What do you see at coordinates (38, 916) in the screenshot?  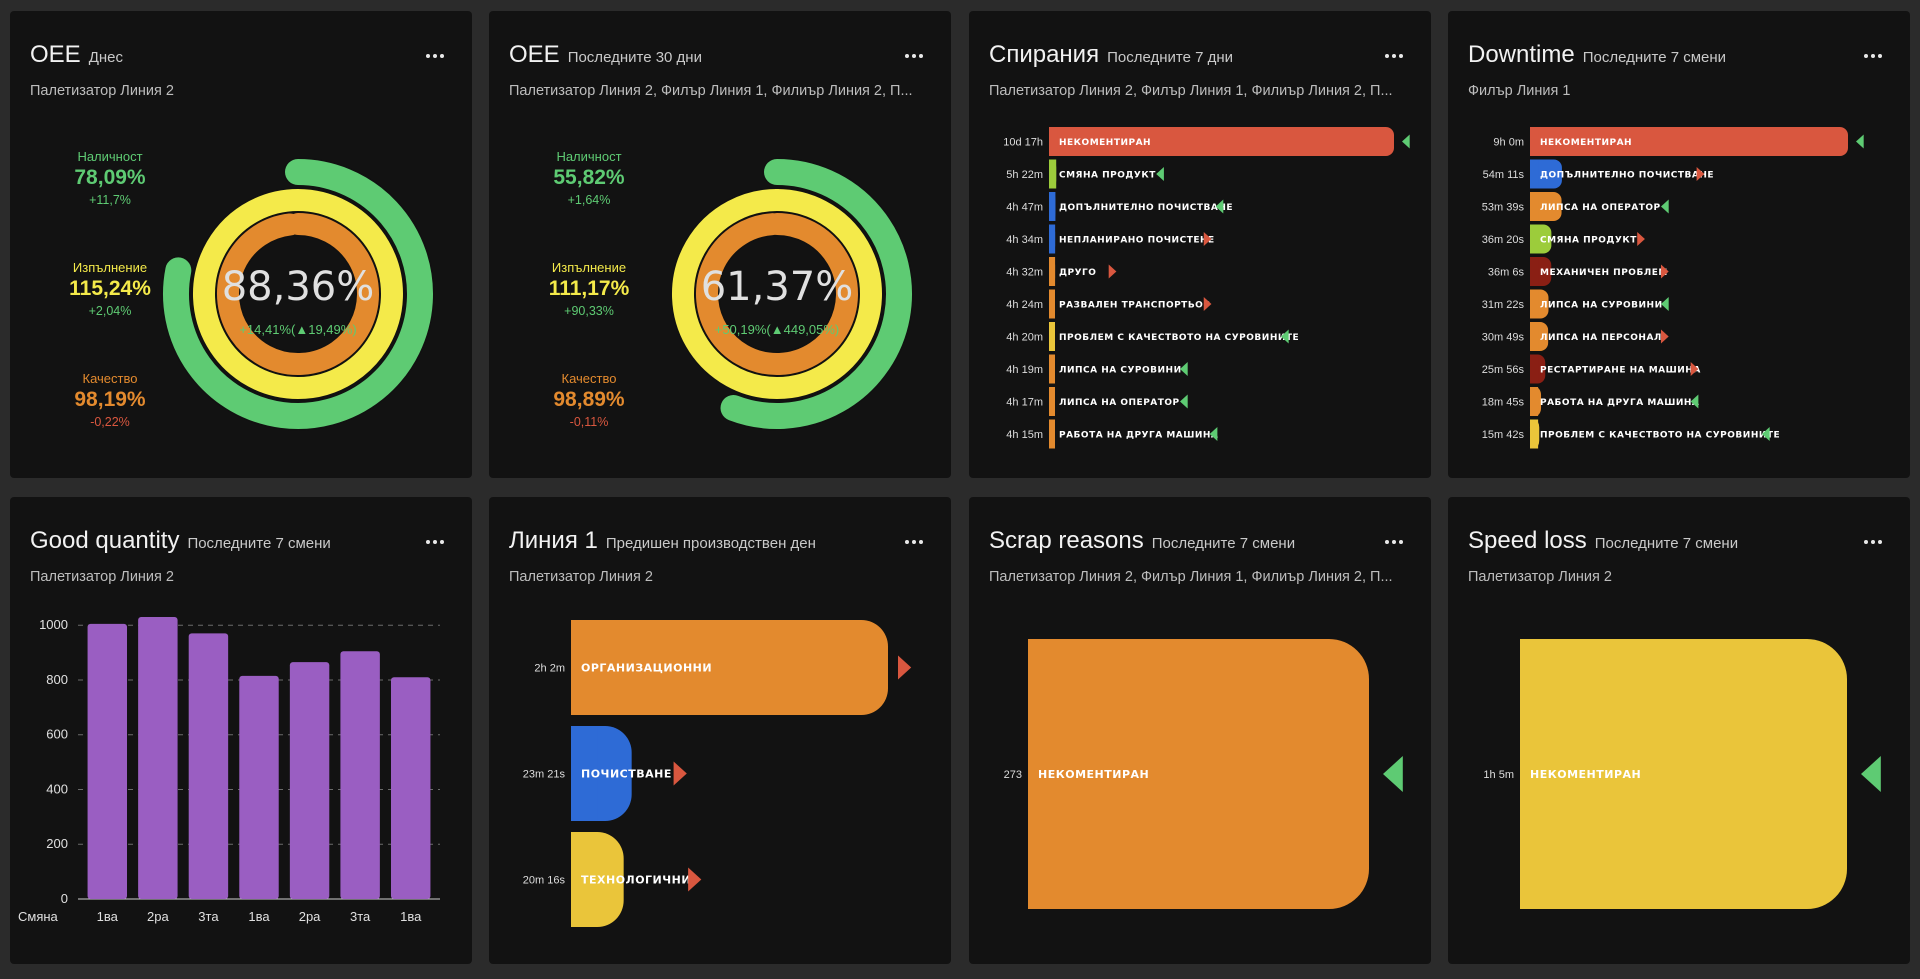 I see `x-axis-label: Смяна` at bounding box center [38, 916].